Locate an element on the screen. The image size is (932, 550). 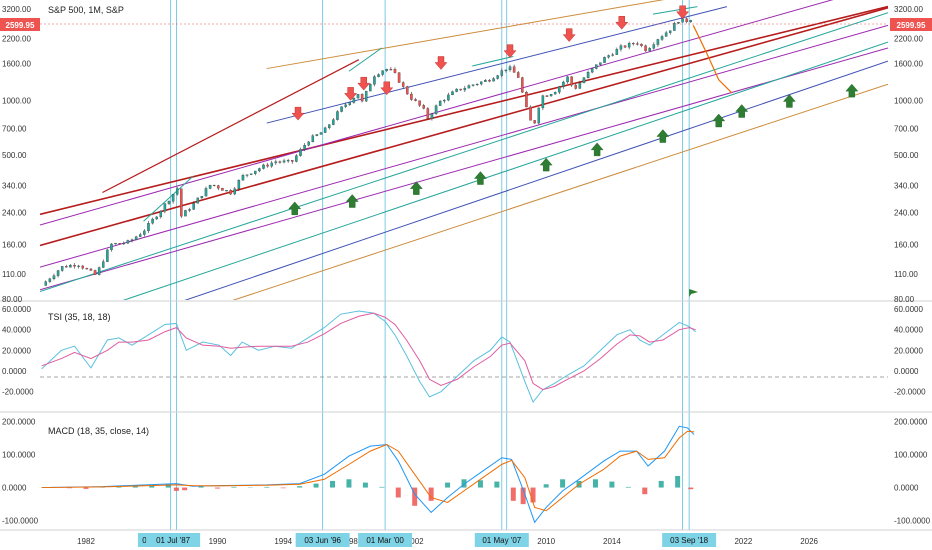
y-tick-right: 110.00 is located at coordinates (906, 274).